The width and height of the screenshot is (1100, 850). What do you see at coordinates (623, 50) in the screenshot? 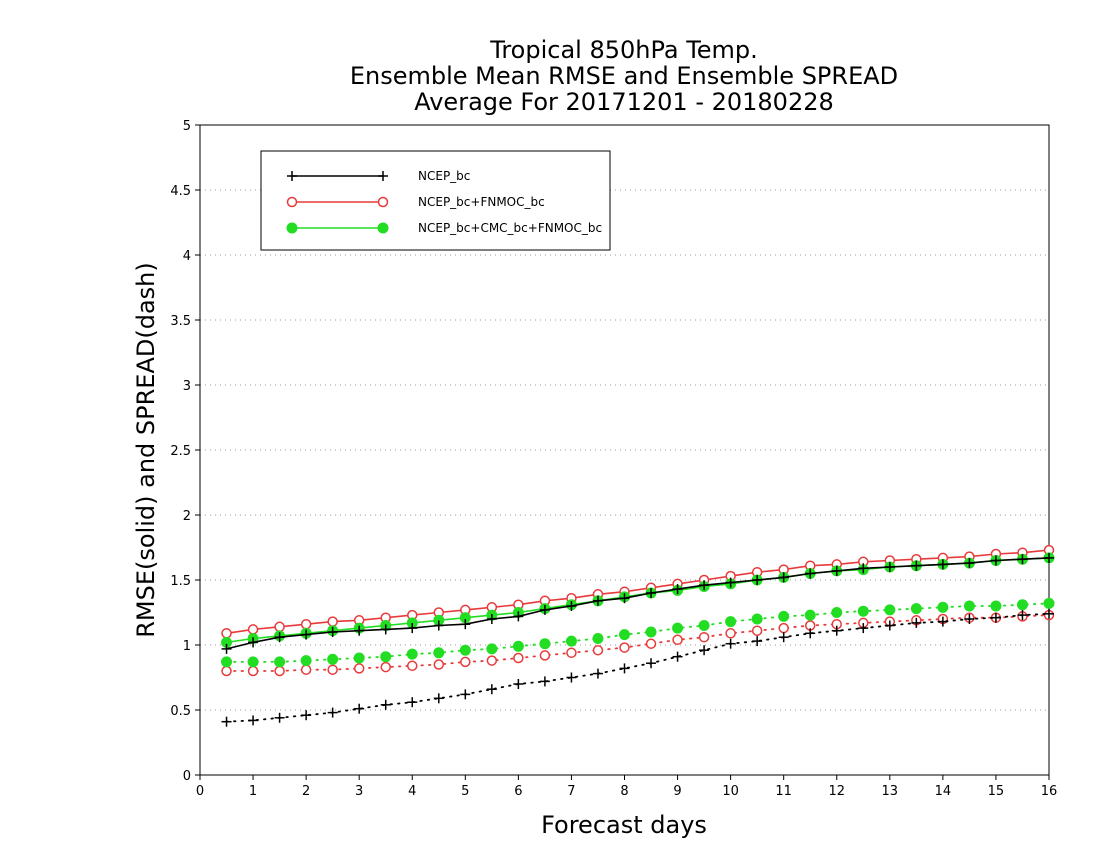
I see `title-line-1: Tropical 850hPa Temp.` at bounding box center [623, 50].